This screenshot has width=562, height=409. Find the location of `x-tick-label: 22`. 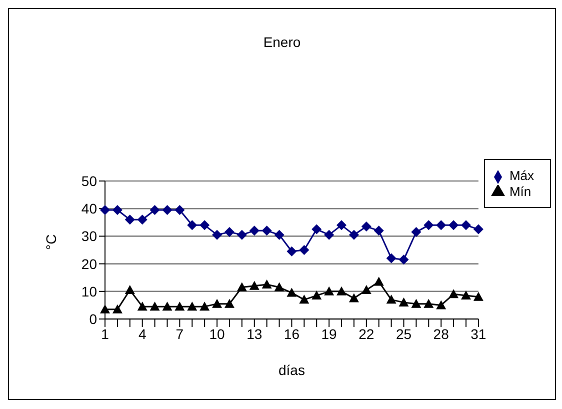

x-tick-label: 22 is located at coordinates (366, 334).